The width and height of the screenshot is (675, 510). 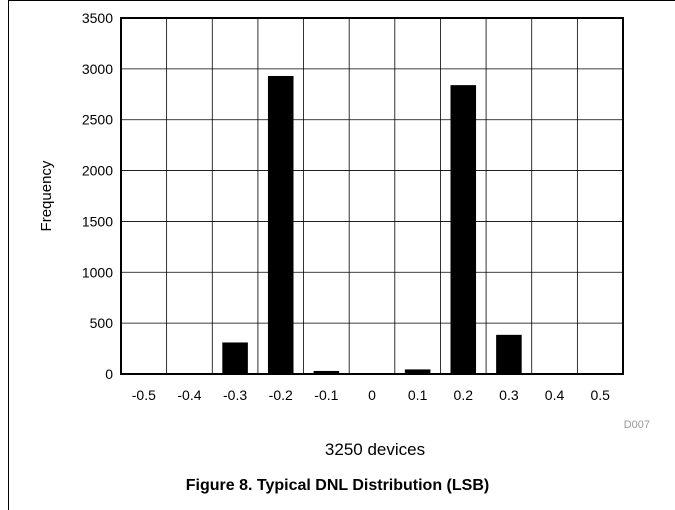 I want to click on y-tick-label: 3000, so click(x=97, y=69).